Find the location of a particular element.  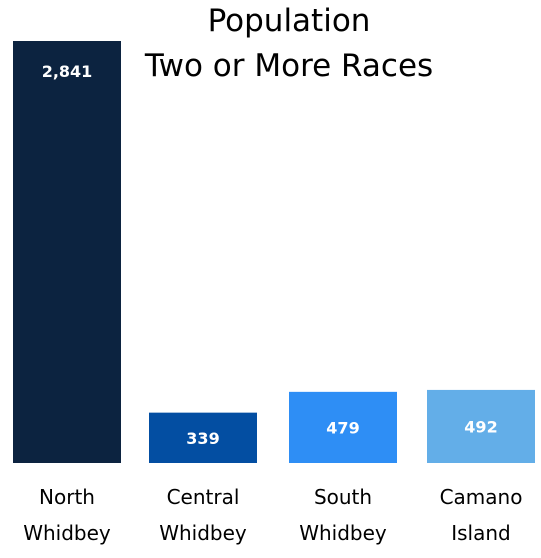

bar-camano-island is located at coordinates (481, 426).